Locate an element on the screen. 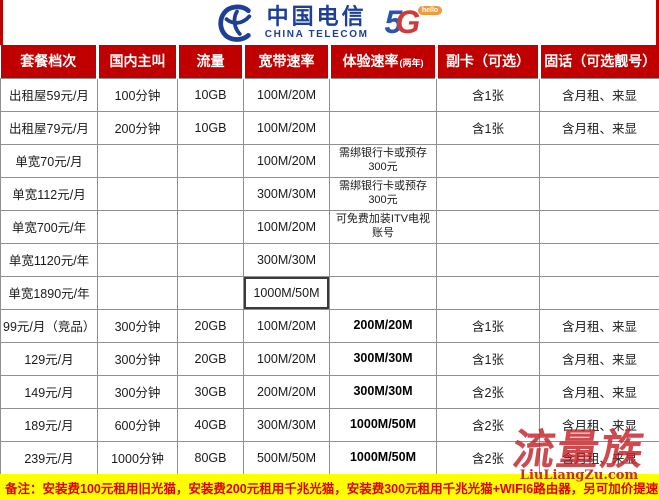  table-header: 套餐档次 国内主叫 流量 宽带速率 体验速率(两年) 副卡（可选） 固话（可选靓号） is located at coordinates (329, 61).